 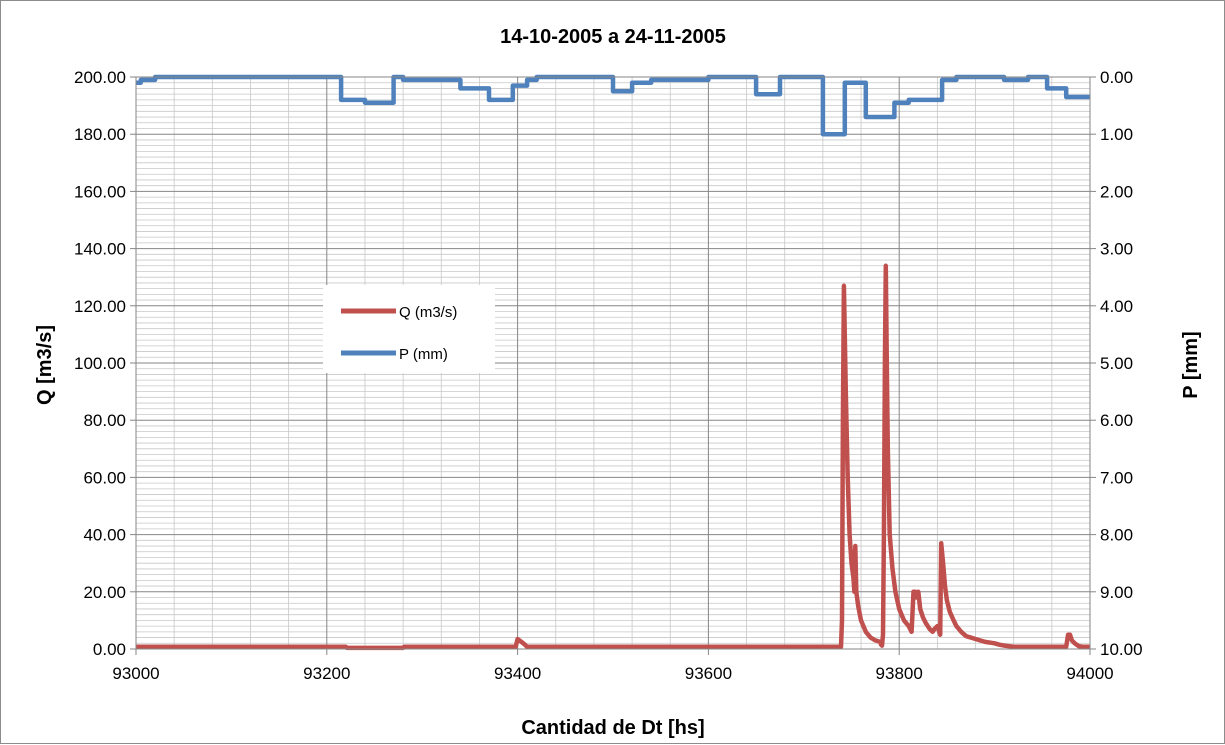 I want to click on y-tick-label: 120.00, so click(x=100, y=306).